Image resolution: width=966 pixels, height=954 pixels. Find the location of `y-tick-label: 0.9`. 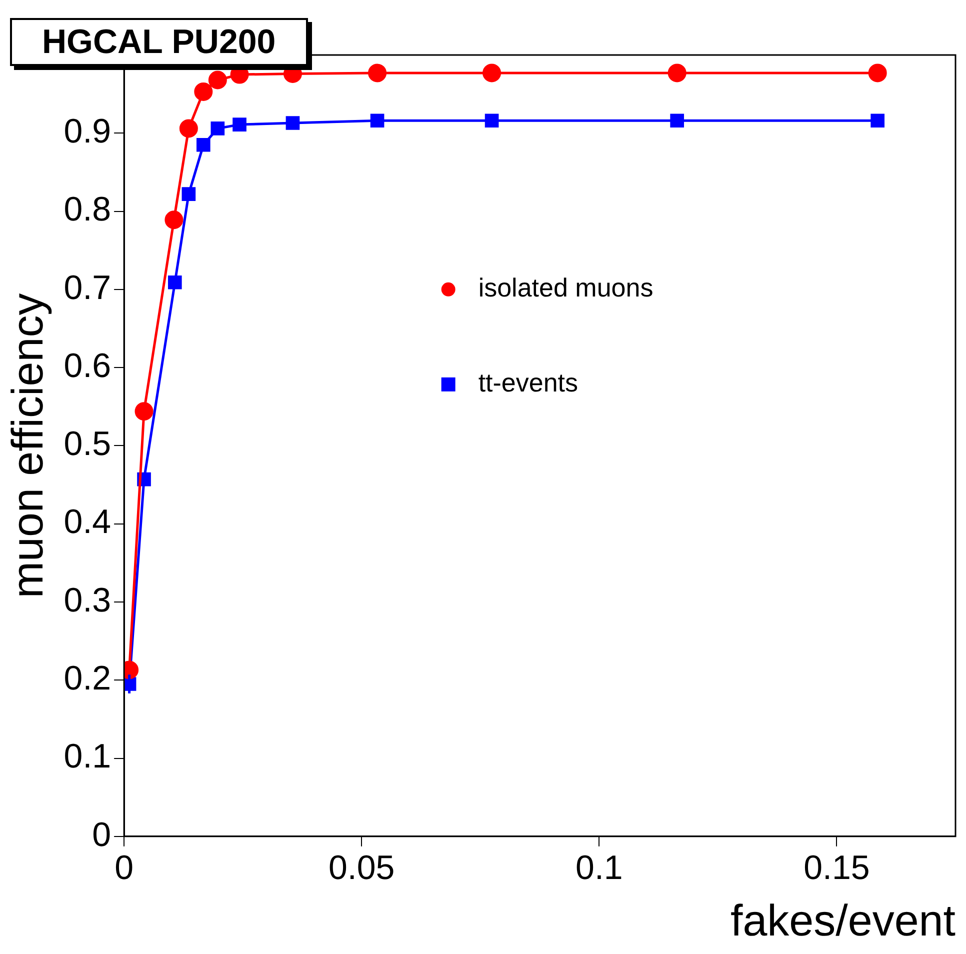

y-tick-label: 0.9 is located at coordinates (88, 131).